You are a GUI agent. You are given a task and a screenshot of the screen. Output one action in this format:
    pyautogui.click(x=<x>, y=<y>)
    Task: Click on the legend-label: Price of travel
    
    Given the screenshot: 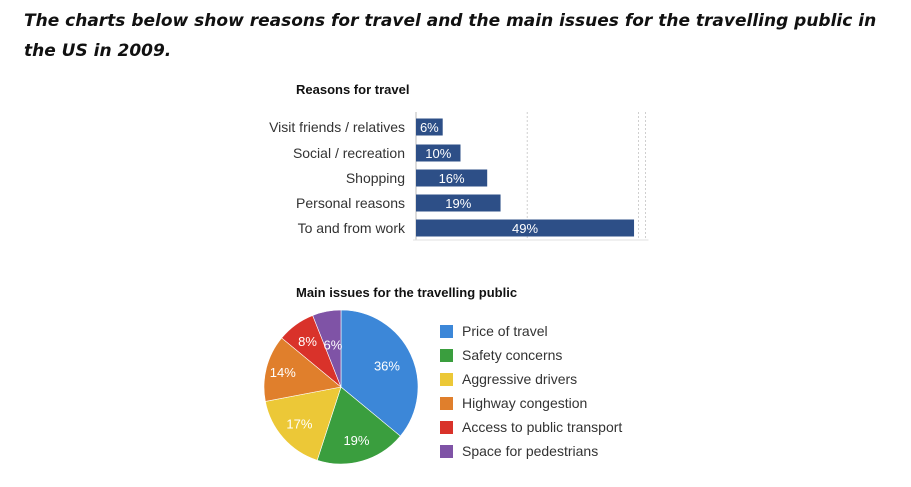 What is the action you would take?
    pyautogui.click(x=505, y=331)
    